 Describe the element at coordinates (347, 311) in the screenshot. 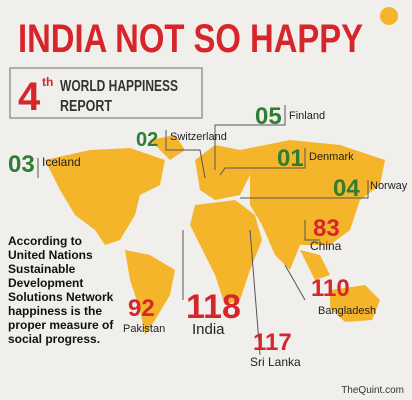

I see `country-label: Bangladesh` at that location.